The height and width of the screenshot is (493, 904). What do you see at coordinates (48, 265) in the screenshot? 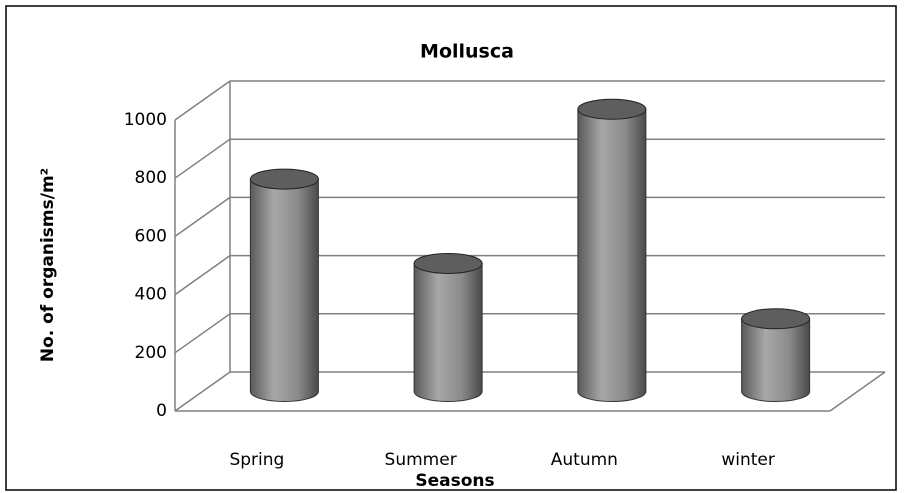
I see `y-axis-label: No. of organisms/m²` at bounding box center [48, 265].